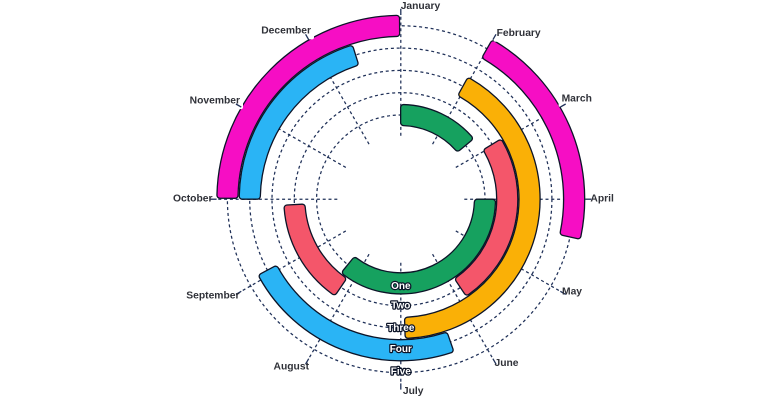 This screenshot has height=405, width=784. I want to click on svg-text: August, so click(292, 367).